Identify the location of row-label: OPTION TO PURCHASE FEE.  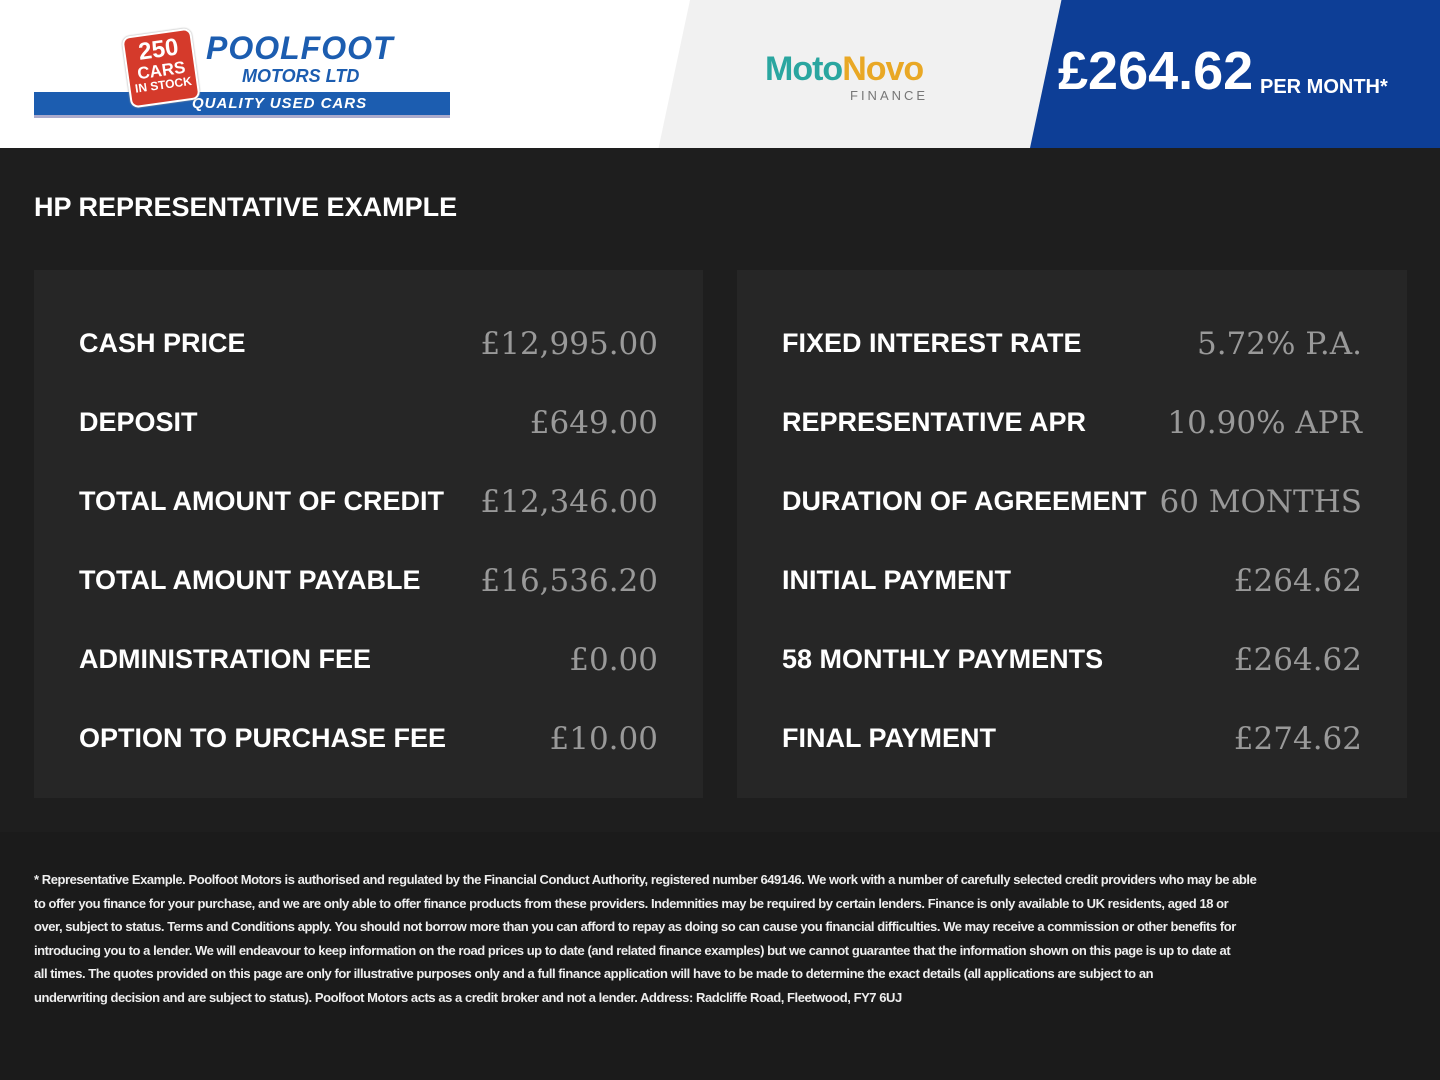
(263, 738).